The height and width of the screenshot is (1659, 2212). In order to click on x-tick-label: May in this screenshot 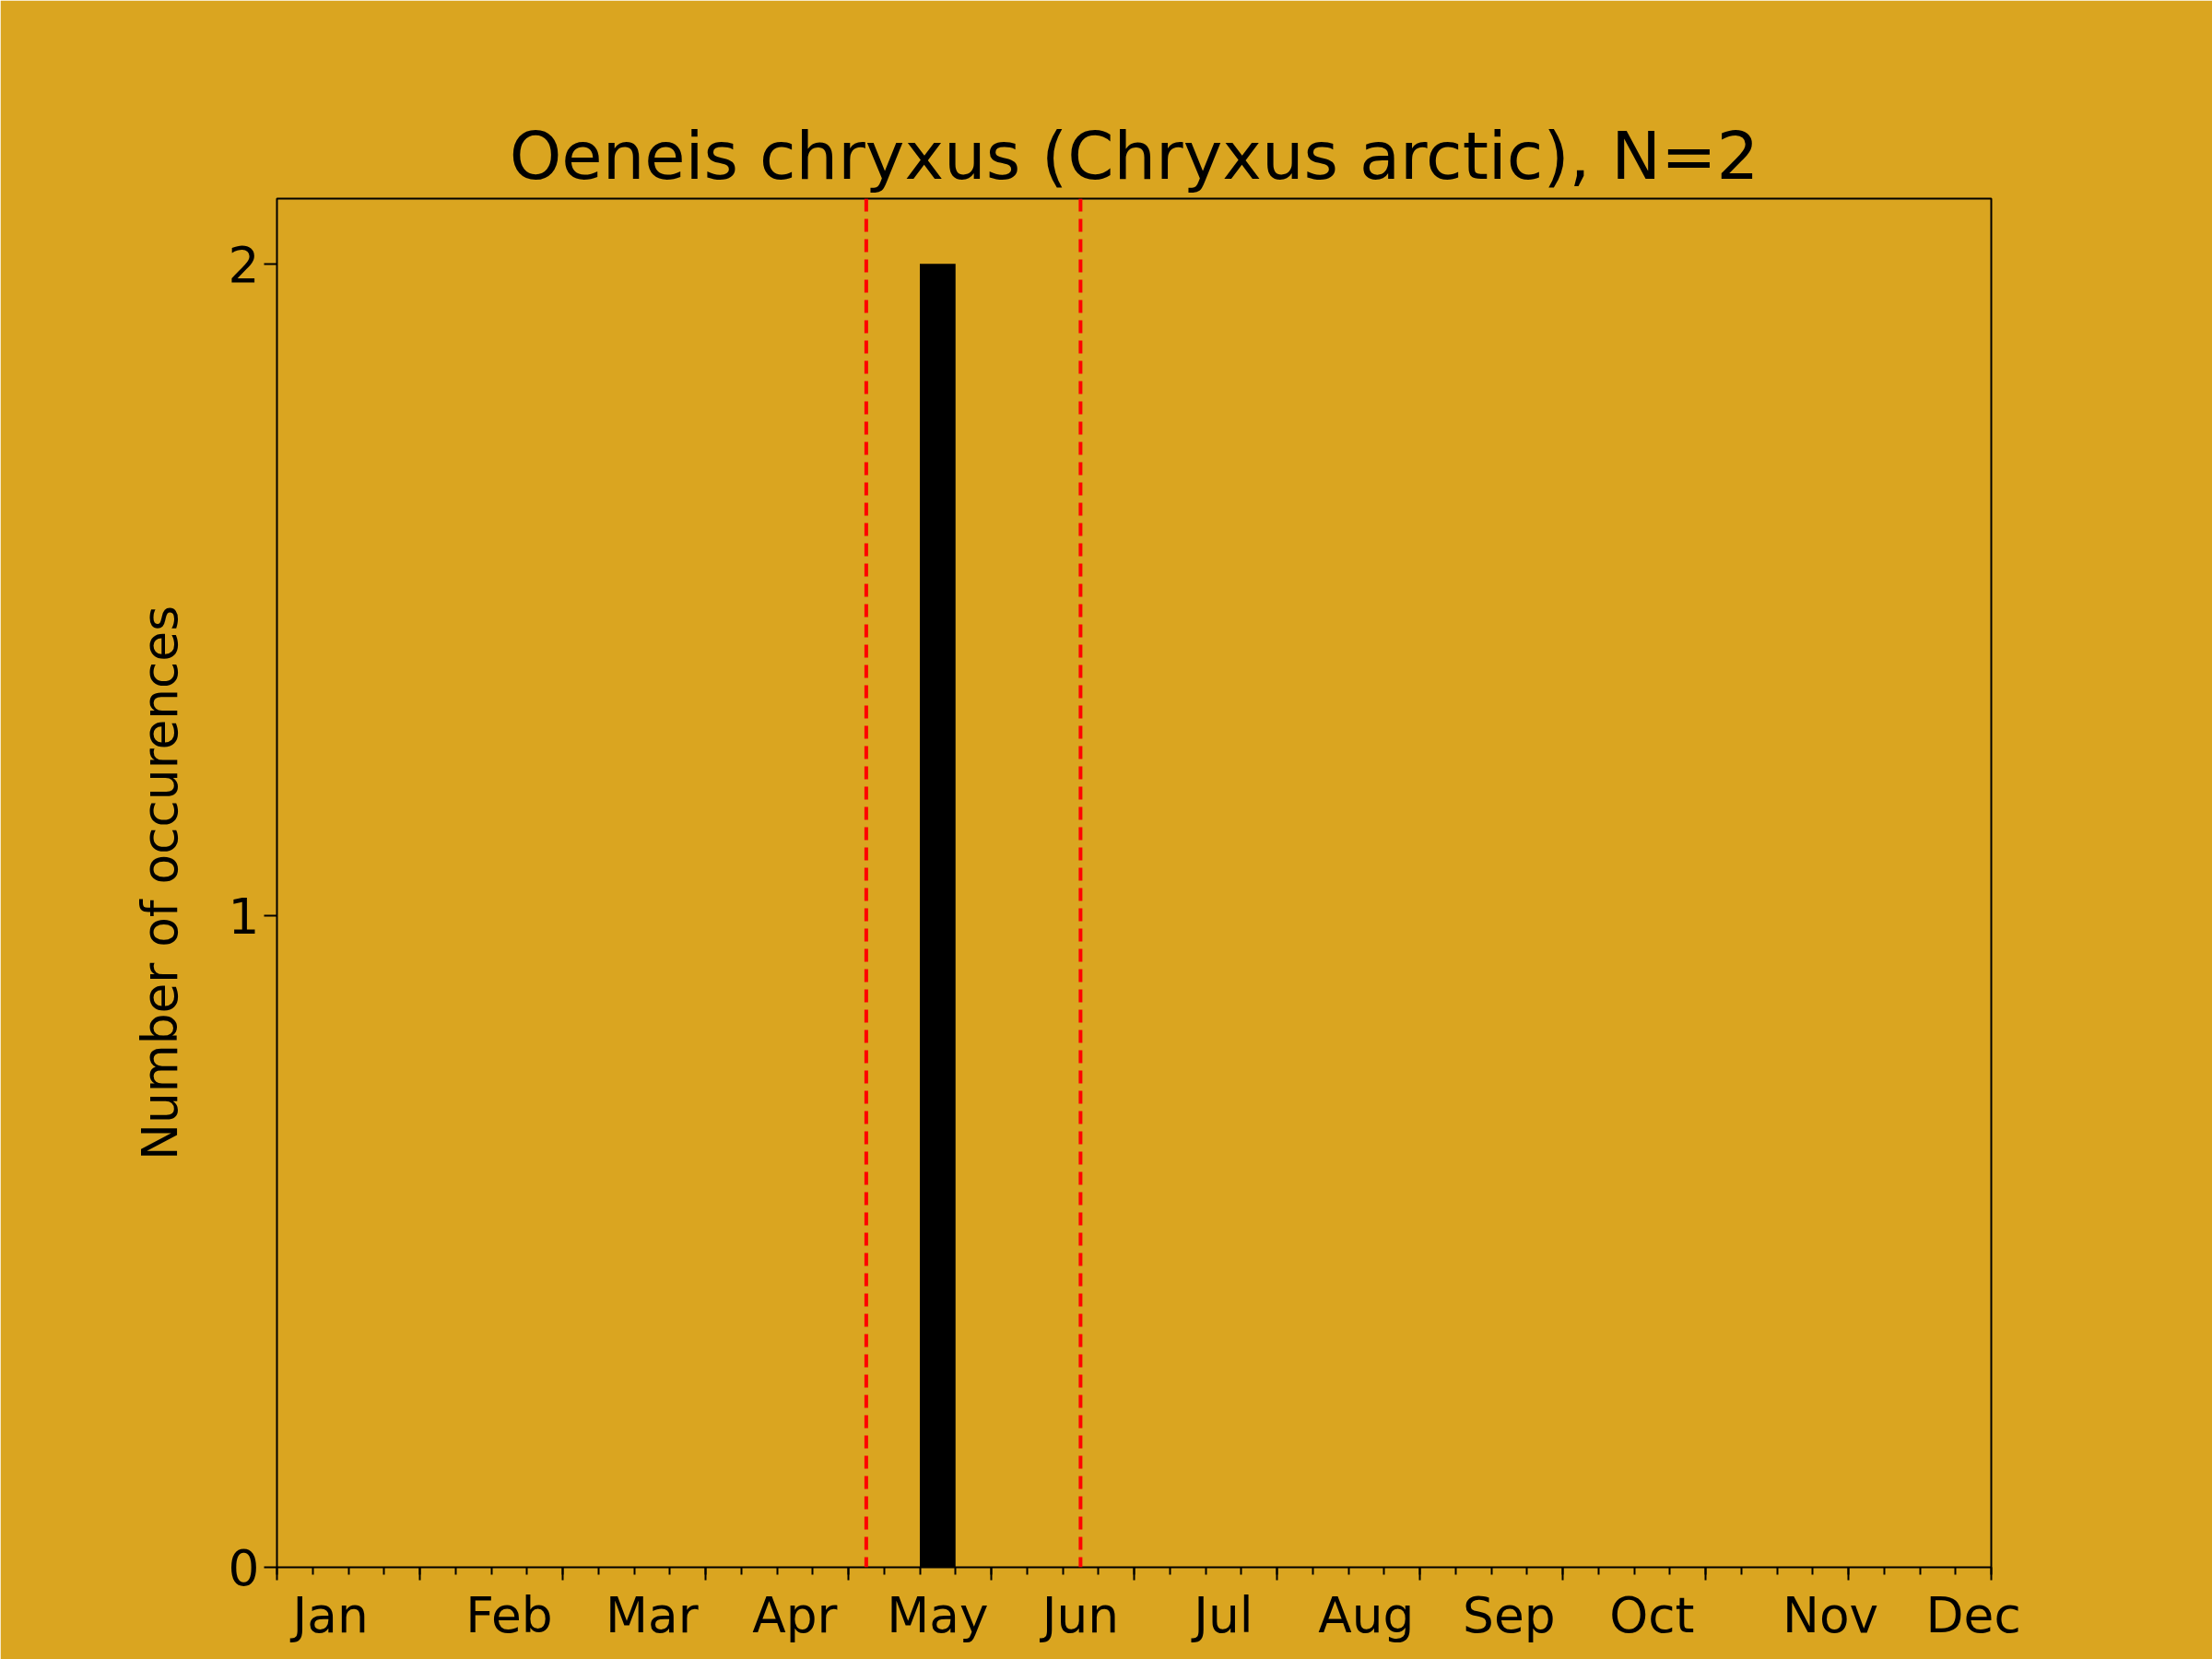, I will do `click(938, 1614)`.